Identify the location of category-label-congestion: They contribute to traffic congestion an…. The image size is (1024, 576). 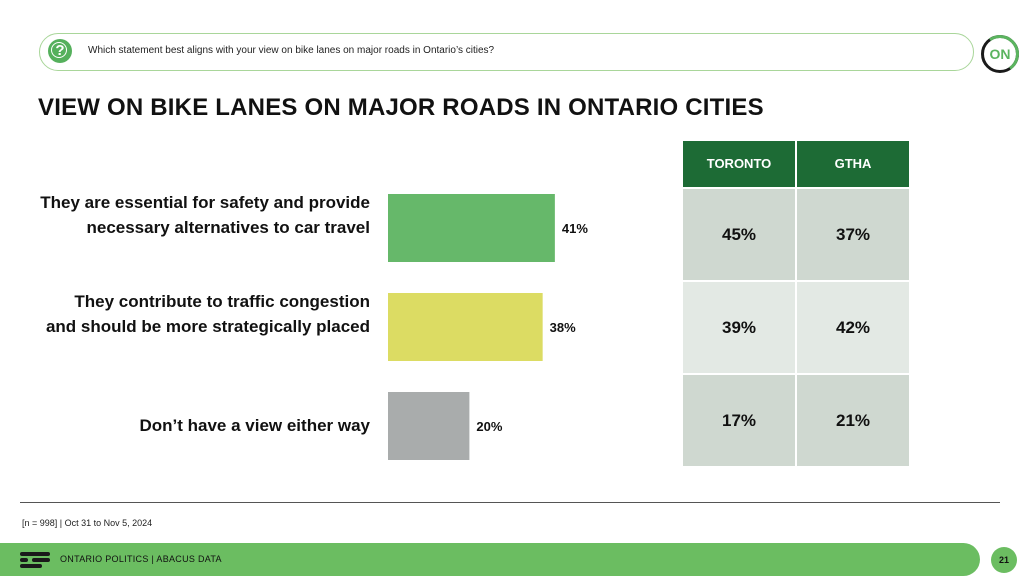
(207, 314).